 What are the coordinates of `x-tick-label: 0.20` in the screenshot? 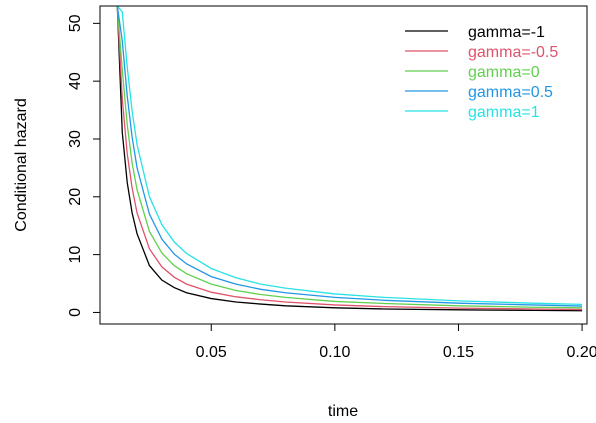 It's located at (581, 352).